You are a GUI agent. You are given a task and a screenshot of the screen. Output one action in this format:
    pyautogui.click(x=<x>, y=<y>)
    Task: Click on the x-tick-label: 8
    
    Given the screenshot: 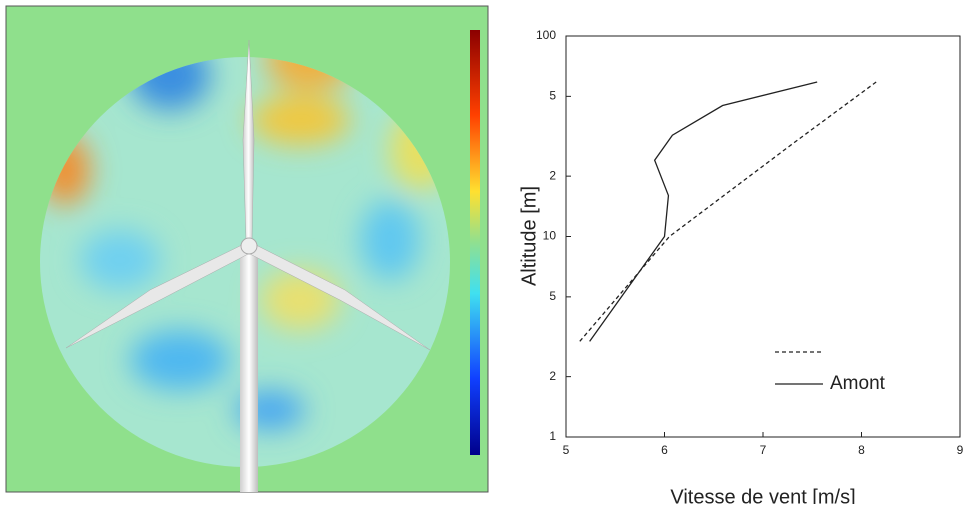 What is the action you would take?
    pyautogui.click(x=861, y=450)
    